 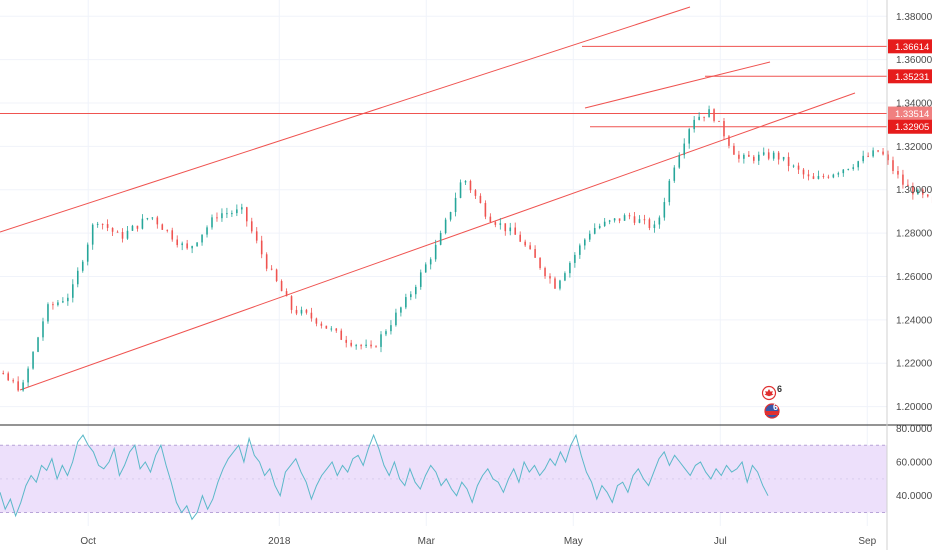 What do you see at coordinates (910, 76) in the screenshot?
I see `price-tag: 1.35231` at bounding box center [910, 76].